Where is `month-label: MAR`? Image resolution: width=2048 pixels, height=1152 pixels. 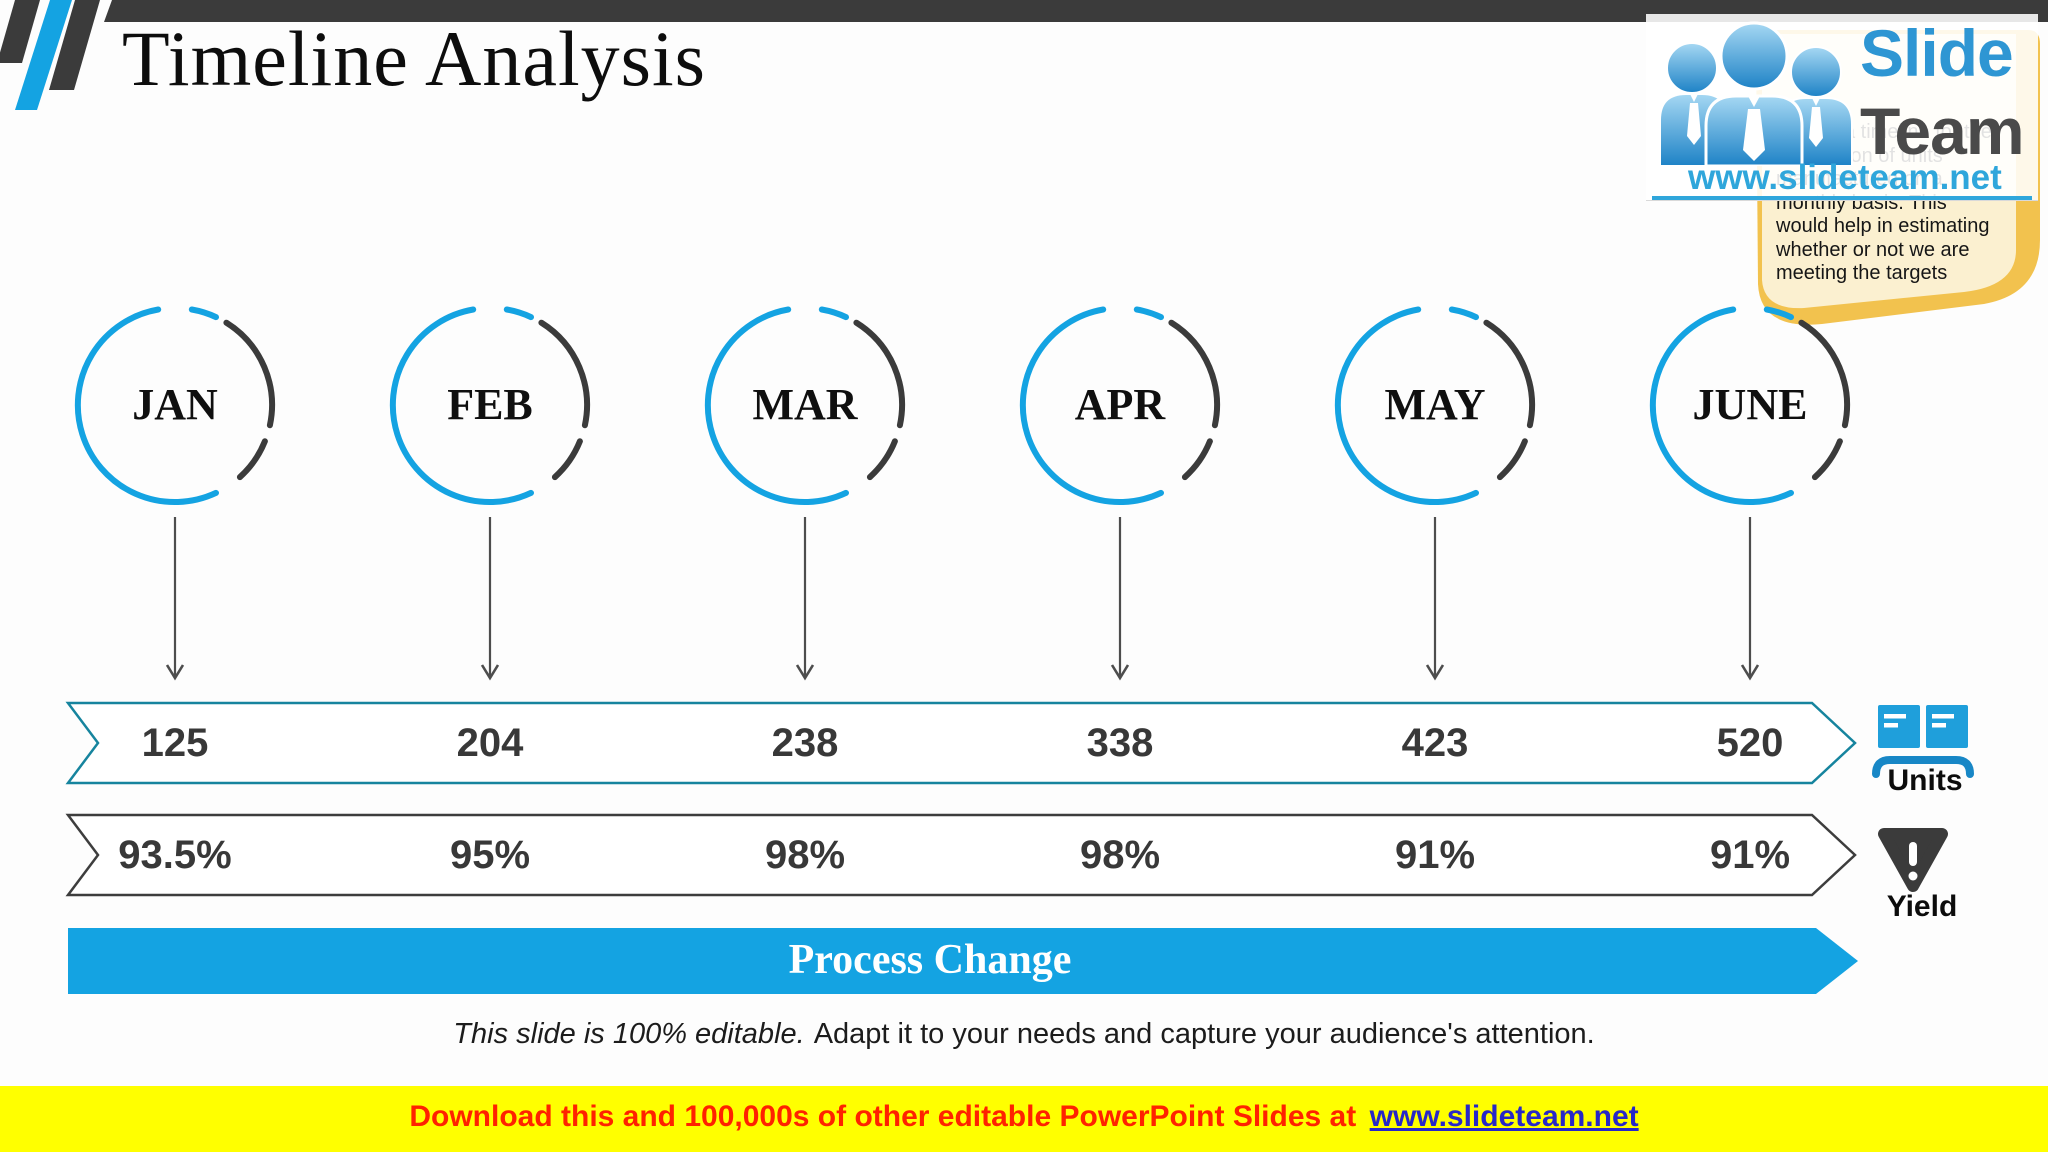 month-label: MAR is located at coordinates (805, 404).